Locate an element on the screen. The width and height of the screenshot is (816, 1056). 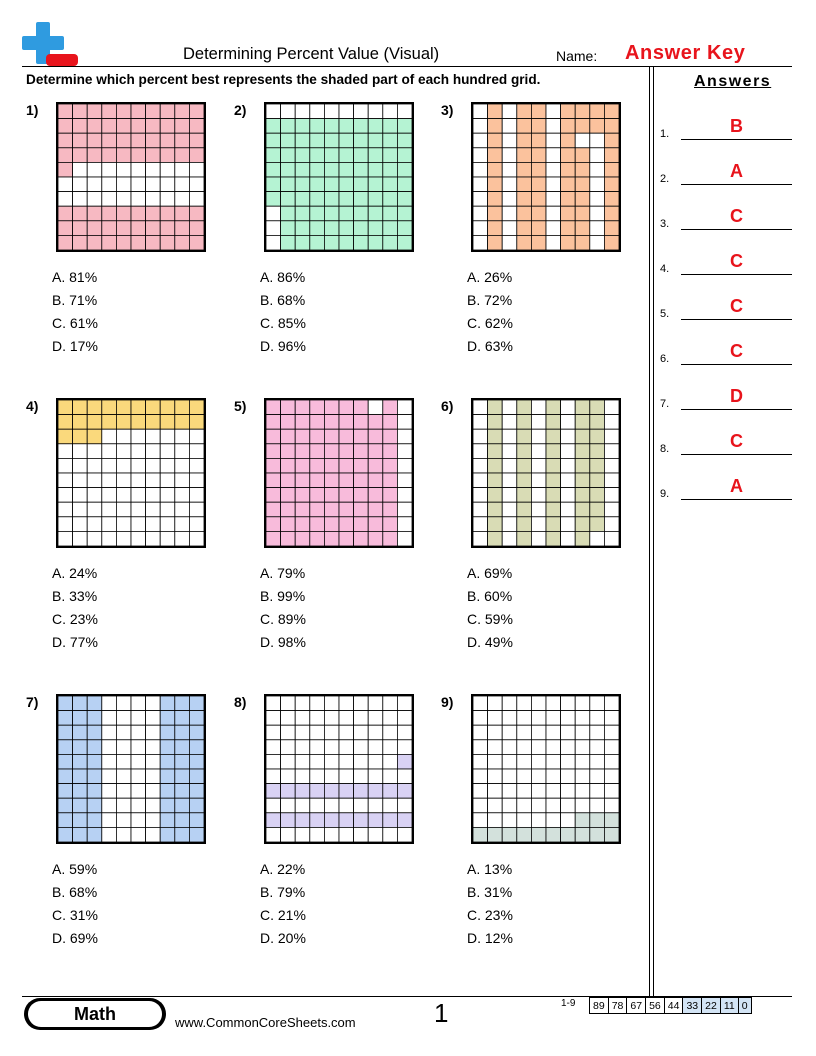
score-cell: 89 is located at coordinates (599, 1005).